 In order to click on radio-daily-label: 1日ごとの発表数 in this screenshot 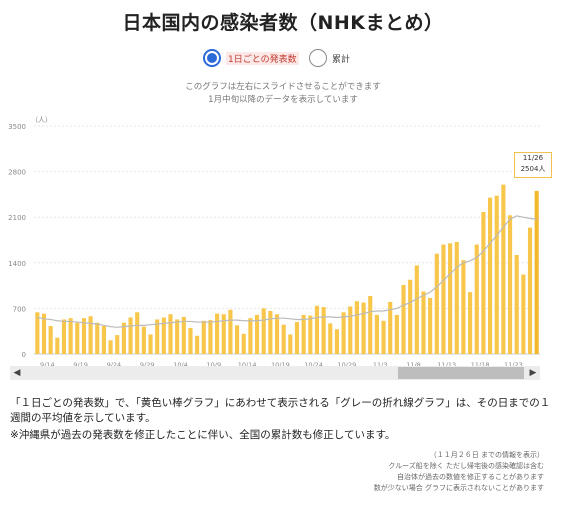, I will do `click(262, 58)`.